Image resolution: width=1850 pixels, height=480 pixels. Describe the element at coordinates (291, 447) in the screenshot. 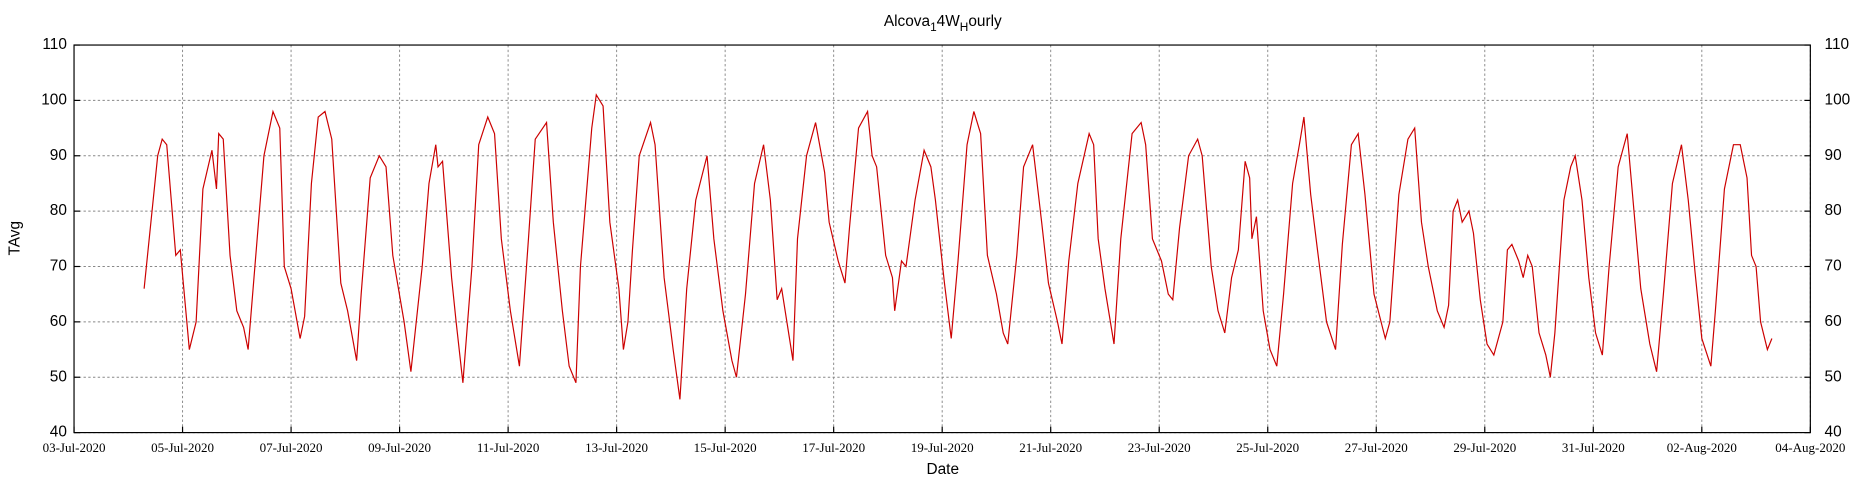

I see `x-tick-label: 07-Jul-2020` at that location.